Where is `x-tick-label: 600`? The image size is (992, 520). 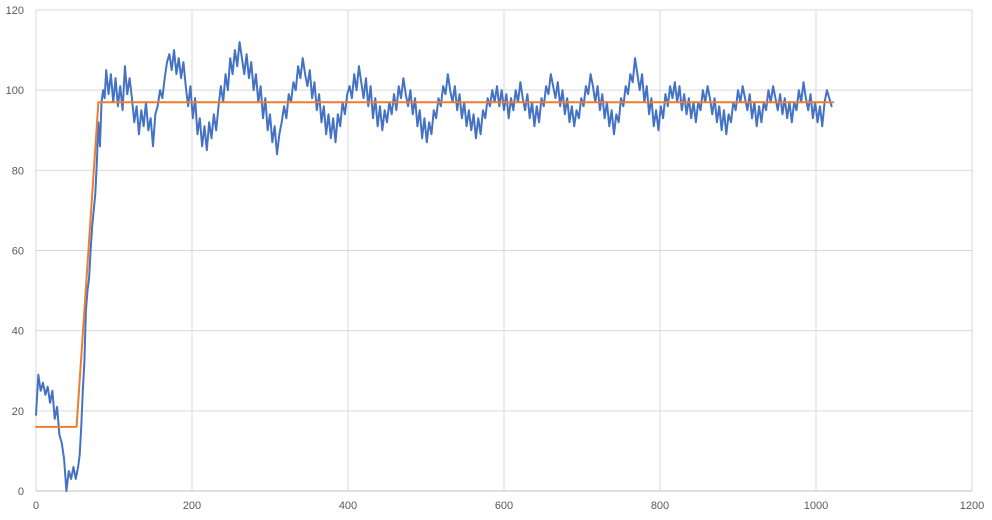
x-tick-label: 600 is located at coordinates (504, 506).